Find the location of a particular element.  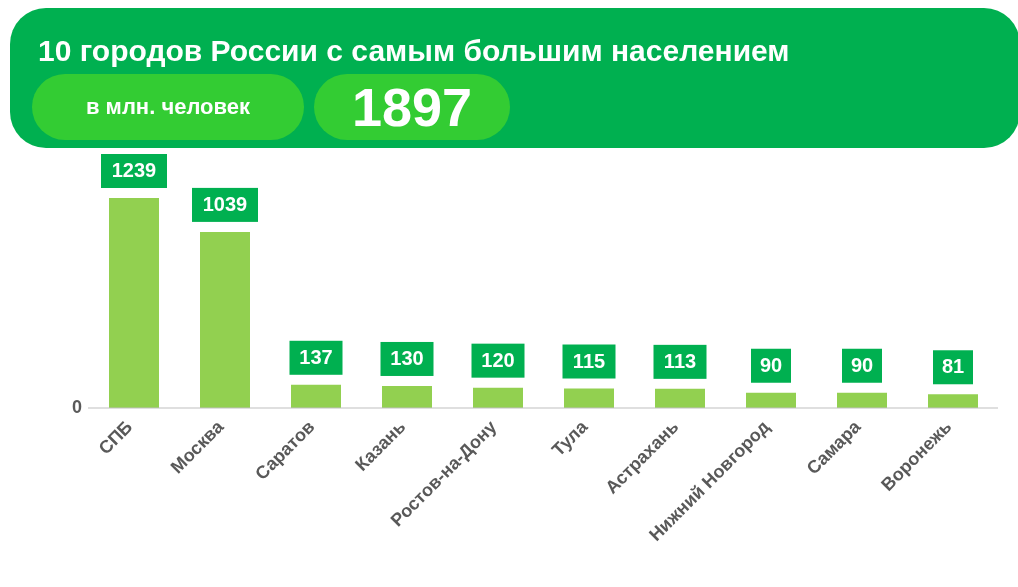

data-label: 1039 is located at coordinates (225, 203).